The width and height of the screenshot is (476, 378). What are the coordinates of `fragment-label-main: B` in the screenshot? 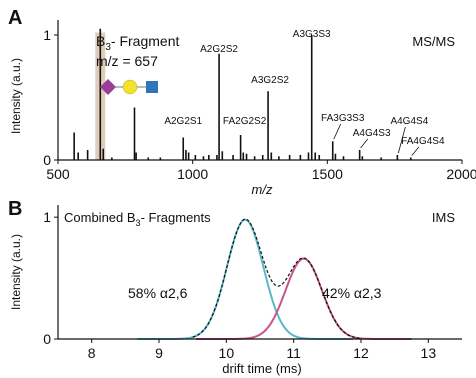 It's located at (100, 41).